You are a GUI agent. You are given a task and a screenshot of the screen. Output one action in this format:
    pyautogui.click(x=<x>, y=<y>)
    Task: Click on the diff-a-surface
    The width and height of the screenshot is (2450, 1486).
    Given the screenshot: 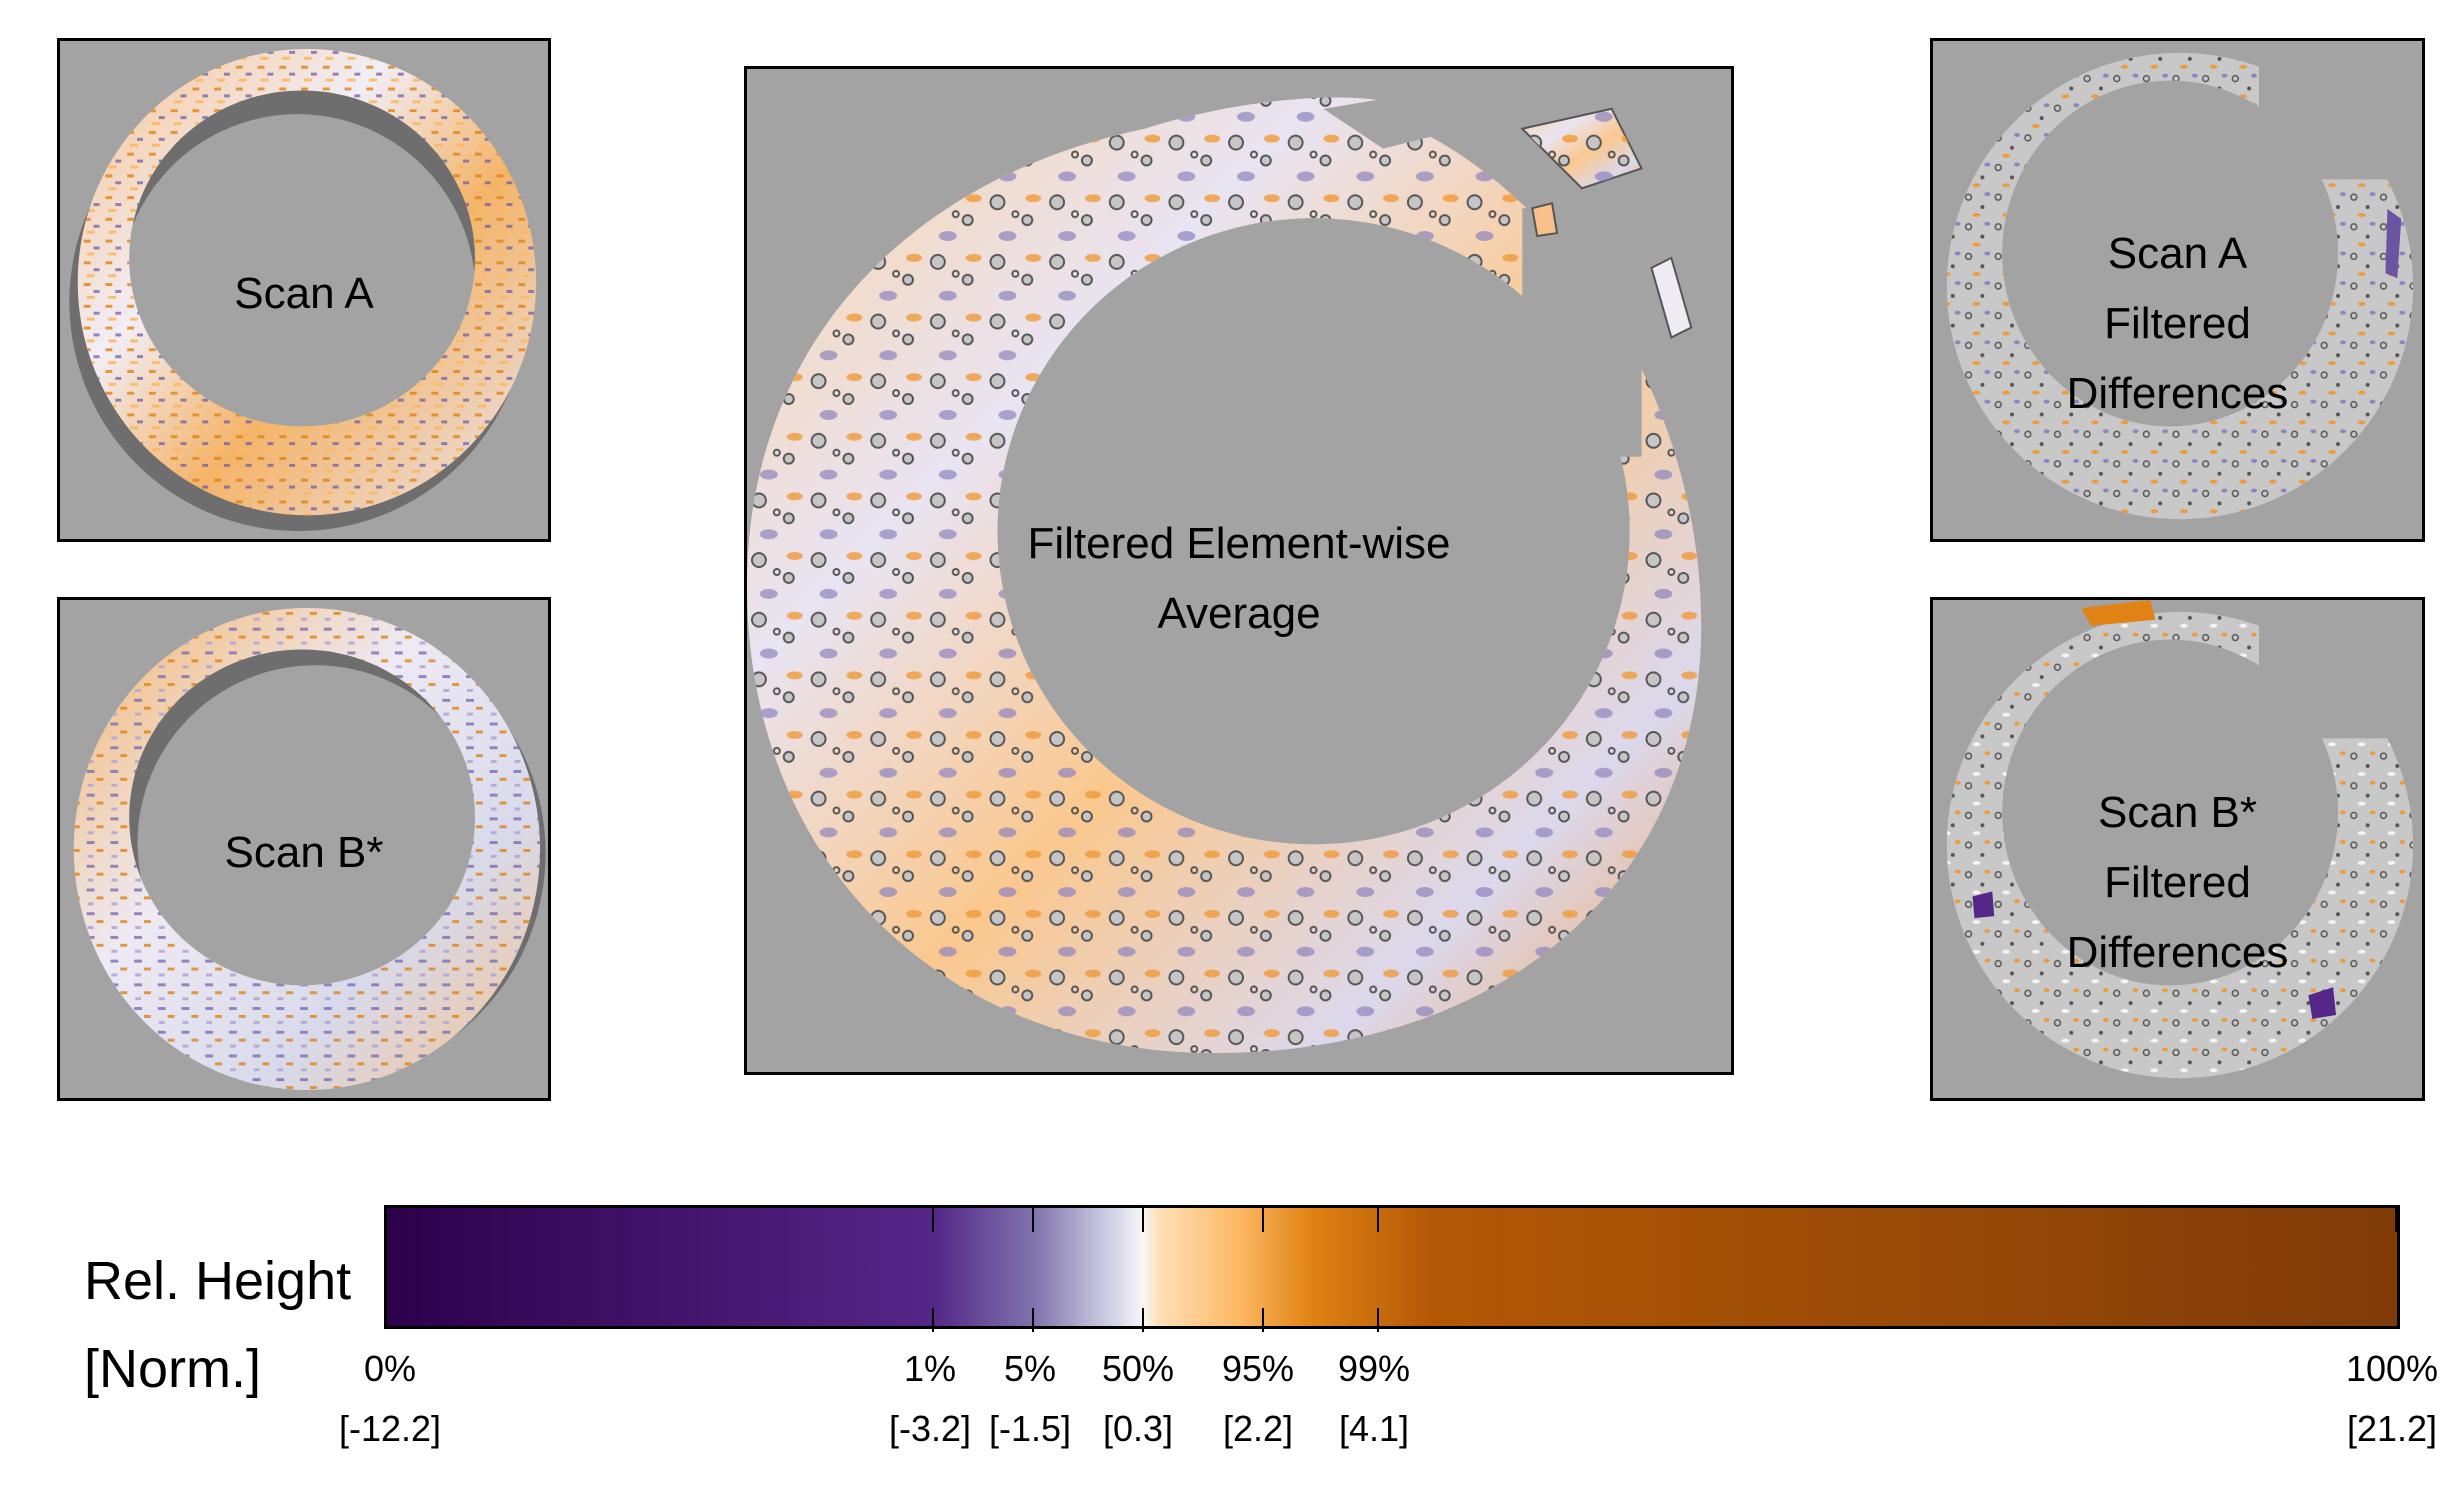 What is the action you would take?
    pyautogui.click(x=2184, y=280)
    